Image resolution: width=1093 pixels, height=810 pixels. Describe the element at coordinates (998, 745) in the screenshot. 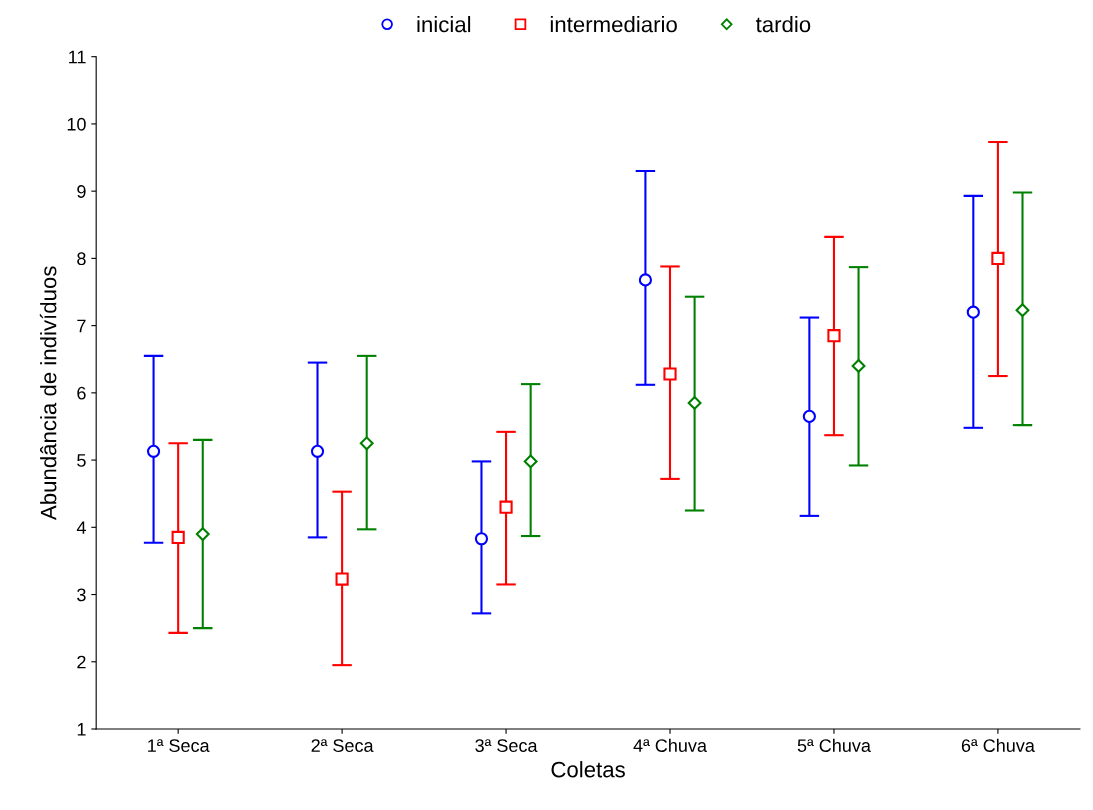

I see `x-tick-label: 6ª Chuva` at that location.